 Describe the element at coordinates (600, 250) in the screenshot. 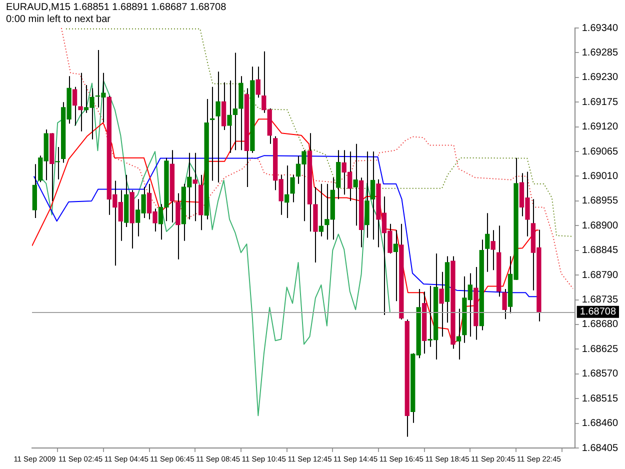

I see `y-tick-label: 1.68845` at that location.